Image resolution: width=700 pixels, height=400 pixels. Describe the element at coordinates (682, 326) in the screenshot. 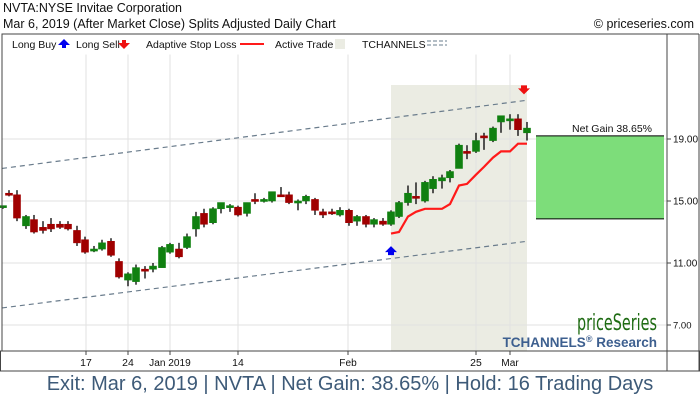

I see `y-tick-label: 7.00` at that location.